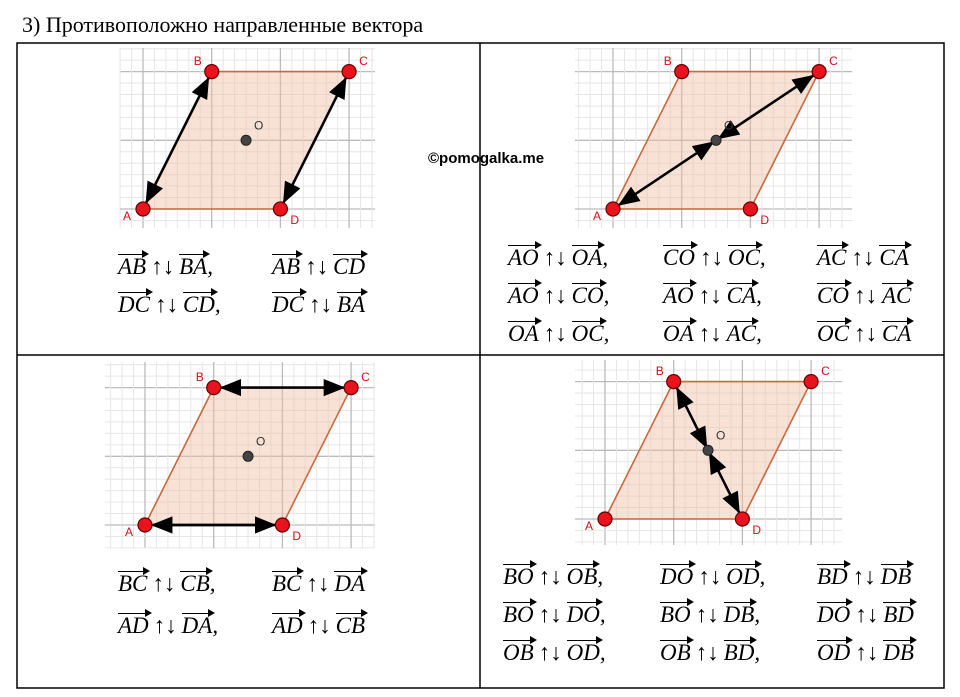  I want to click on formula: DO ↑↓ BD, so click(867, 613).